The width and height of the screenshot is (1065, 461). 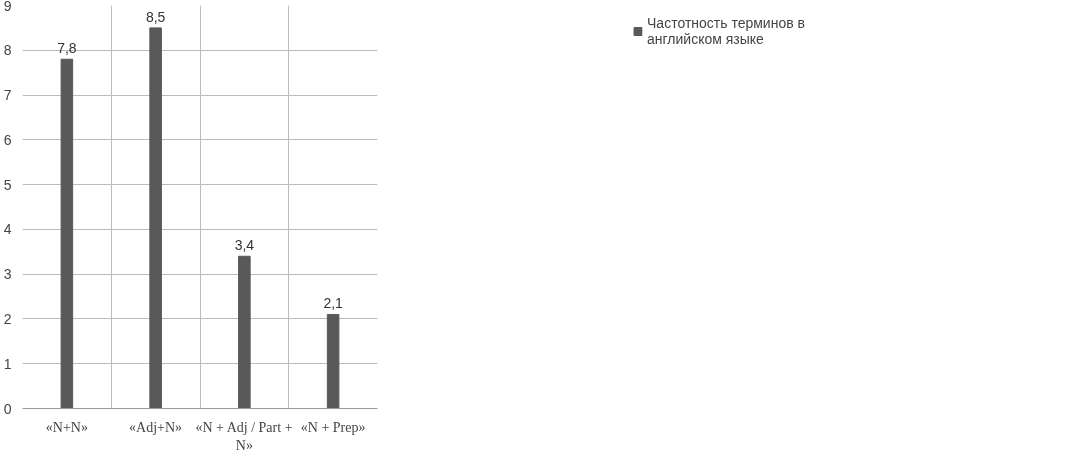 I want to click on y-tick-label: 5, so click(x=7, y=184).